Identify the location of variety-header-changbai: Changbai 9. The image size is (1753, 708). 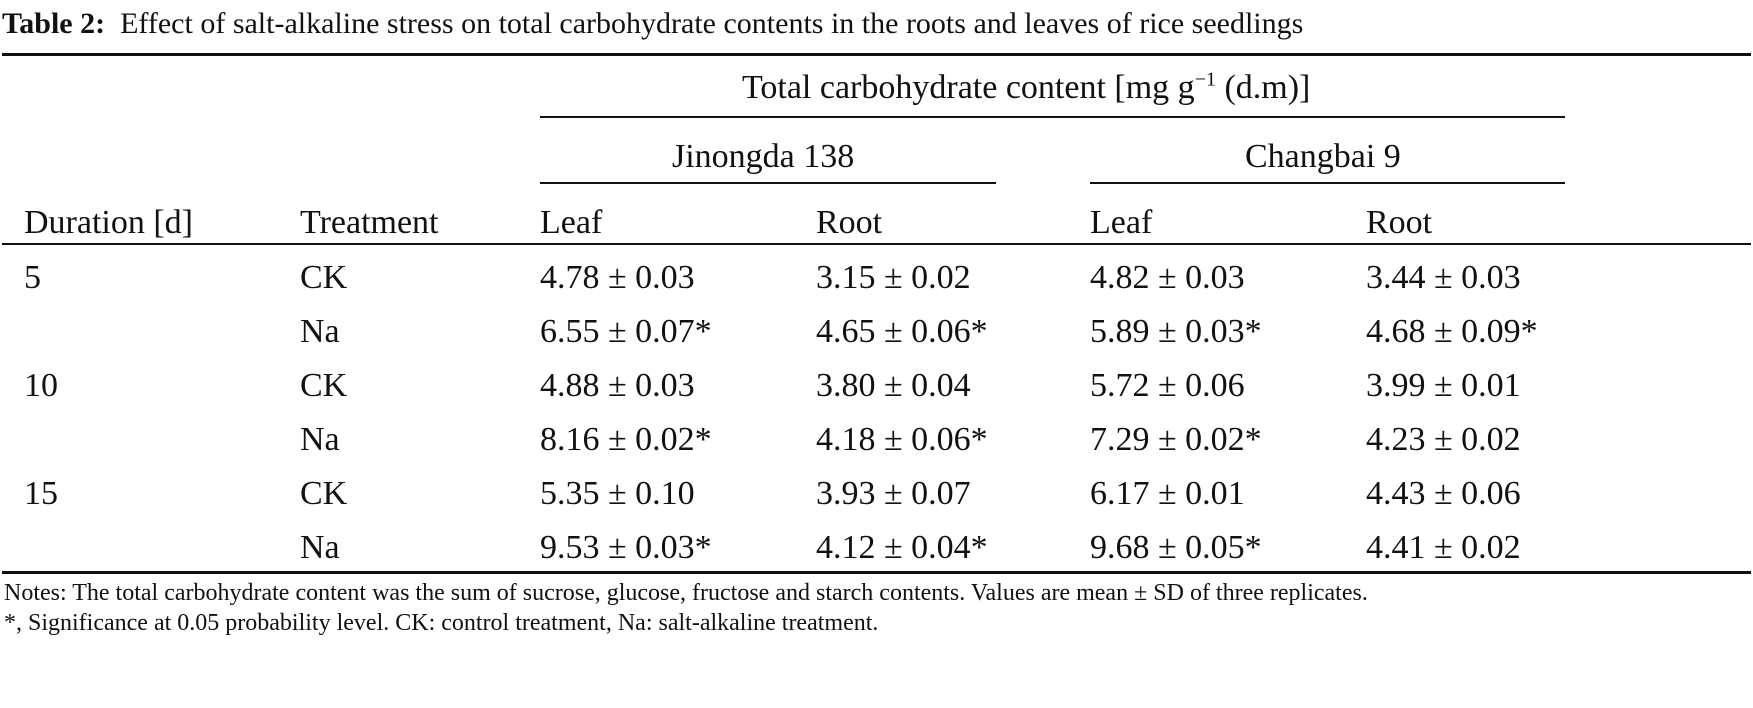
(1323, 156).